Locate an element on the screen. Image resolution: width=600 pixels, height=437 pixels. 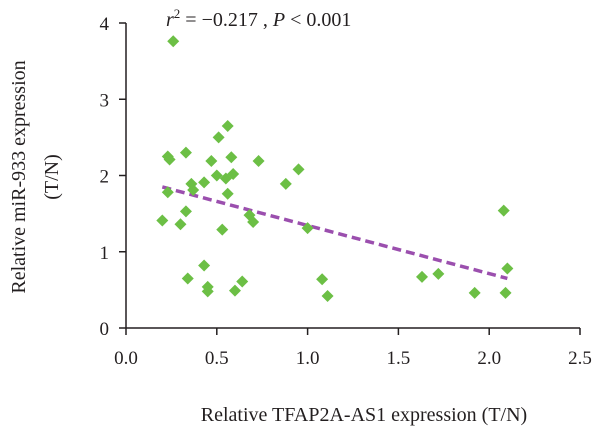
x-tick-label: 1.5 is located at coordinates (399, 358).